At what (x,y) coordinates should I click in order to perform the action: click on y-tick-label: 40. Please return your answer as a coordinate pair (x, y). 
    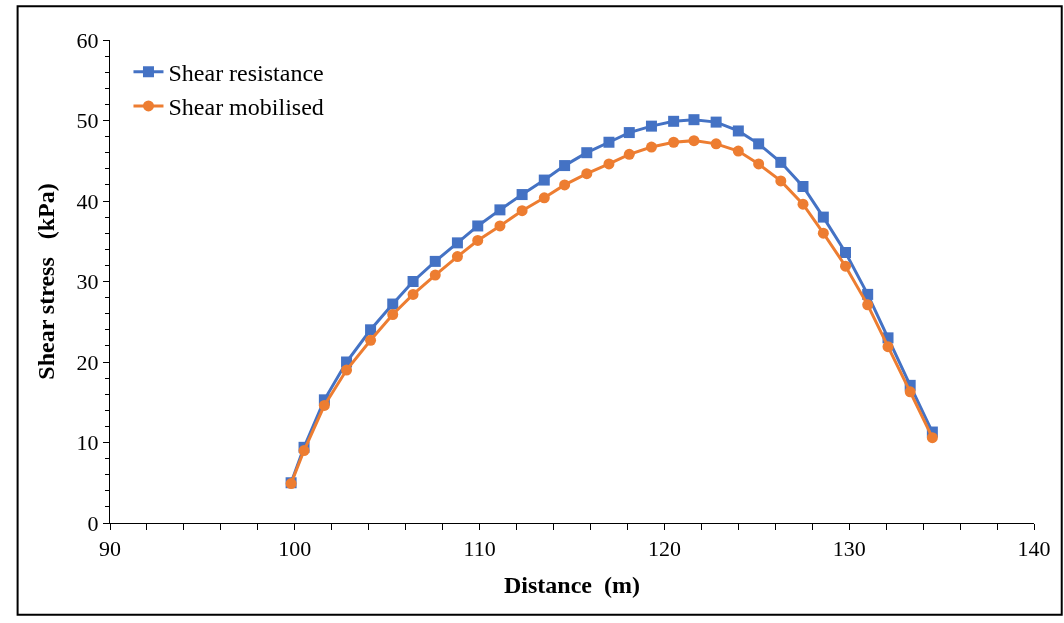
    Looking at the image, I should click on (87, 201).